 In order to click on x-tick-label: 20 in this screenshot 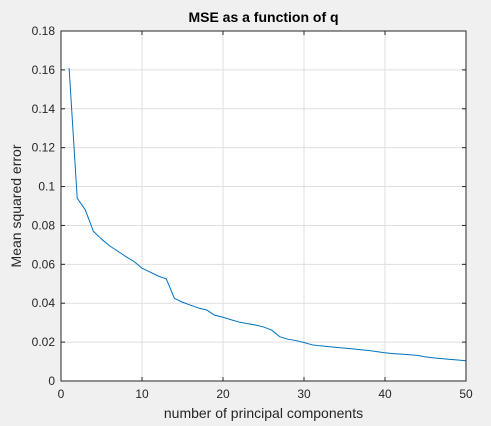, I will do `click(223, 394)`.